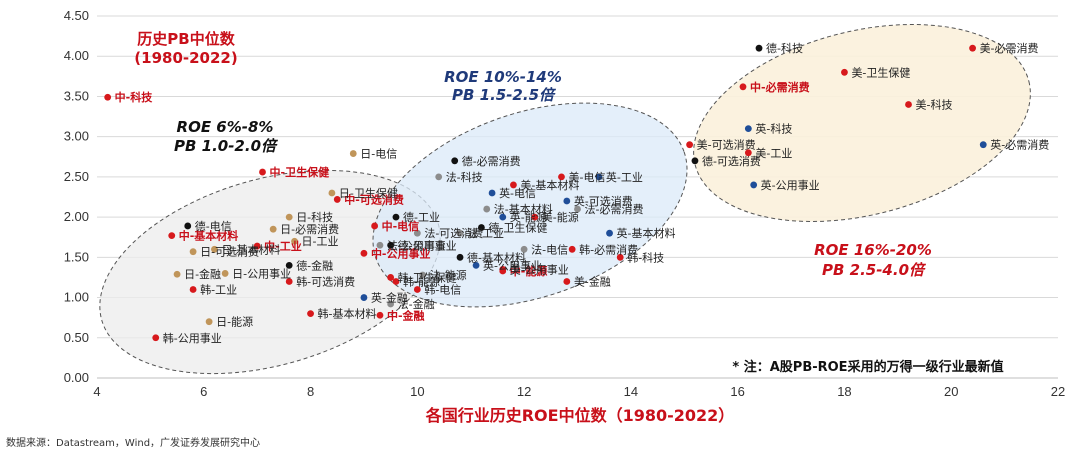 The width and height of the screenshot is (1080, 452). Describe the element at coordinates (427, 277) in the screenshot. I see `point-label: 韩-卫生保健` at that location.